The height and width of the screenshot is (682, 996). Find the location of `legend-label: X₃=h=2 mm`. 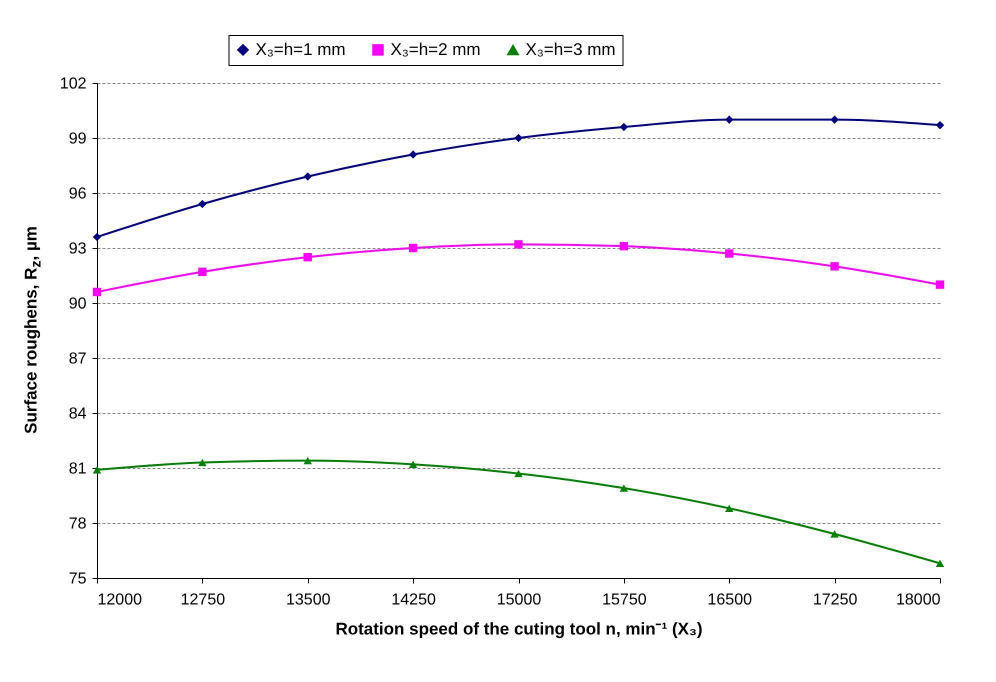

legend-label: X₃=h=2 mm is located at coordinates (435, 49).